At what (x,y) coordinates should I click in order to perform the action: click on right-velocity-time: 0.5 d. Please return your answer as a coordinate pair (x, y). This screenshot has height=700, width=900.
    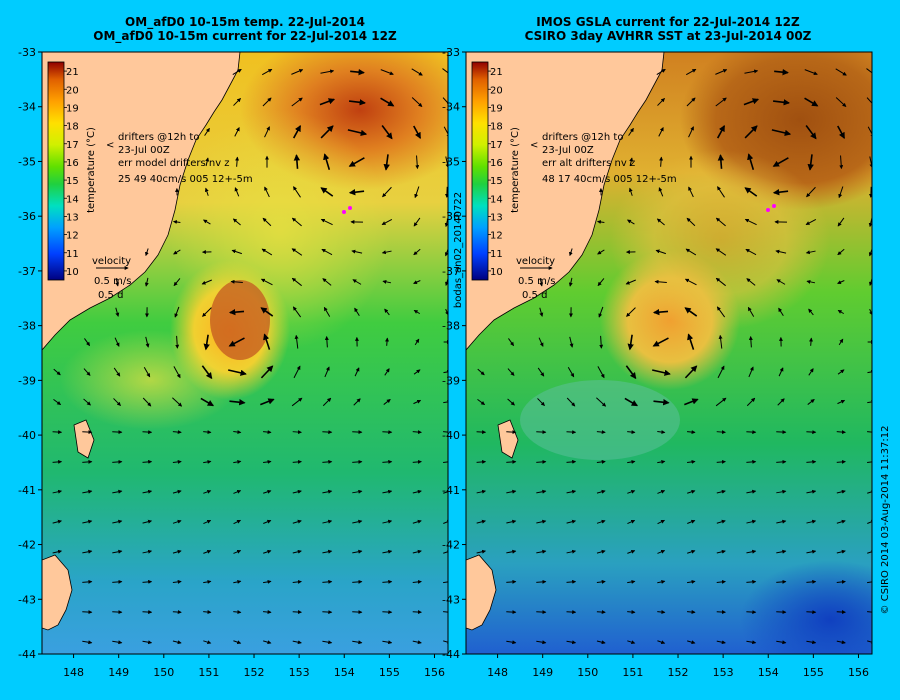
    Looking at the image, I should click on (534, 295).